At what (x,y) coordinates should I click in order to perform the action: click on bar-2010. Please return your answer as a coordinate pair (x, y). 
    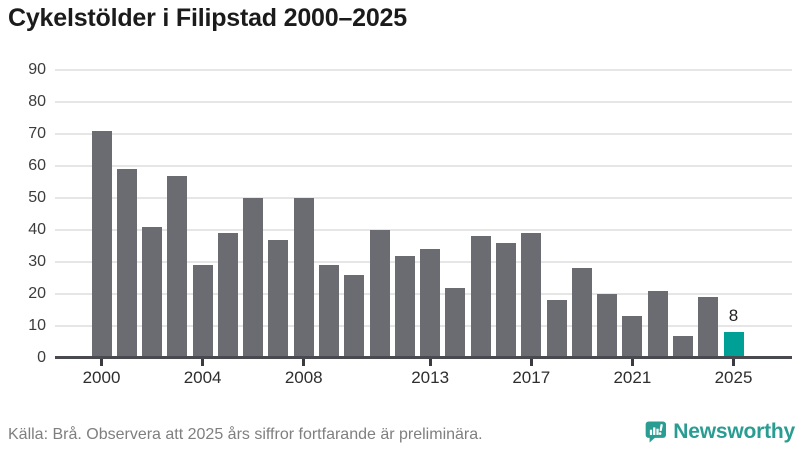
    Looking at the image, I should click on (354, 316).